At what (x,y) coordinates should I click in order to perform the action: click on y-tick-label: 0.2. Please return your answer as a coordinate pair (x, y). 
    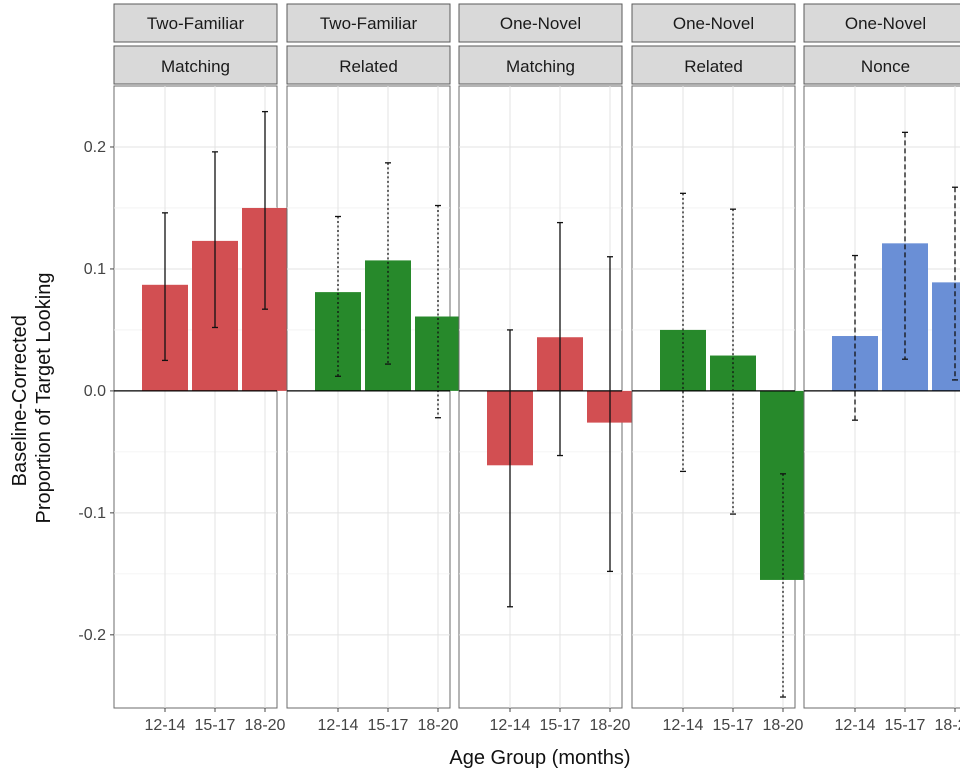
    Looking at the image, I should click on (95, 147).